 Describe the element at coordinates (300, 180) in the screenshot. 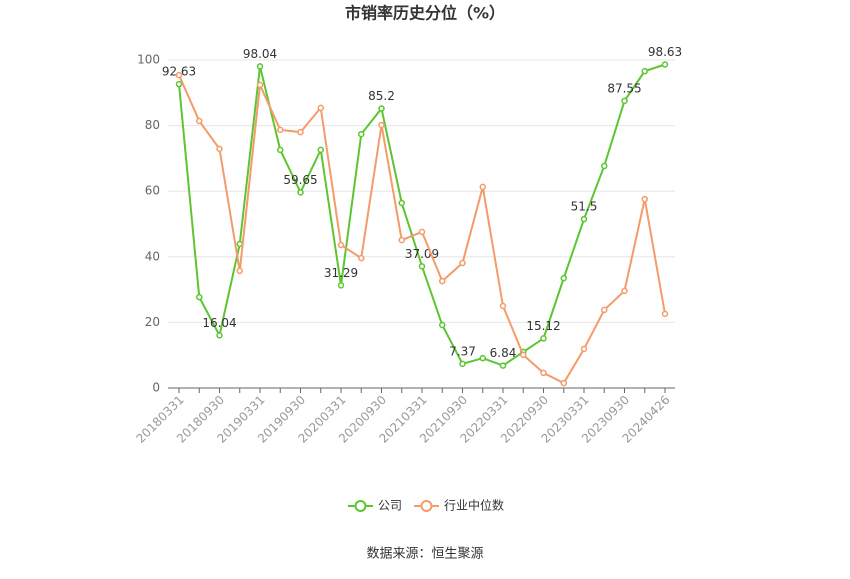

I see `data-label: 59.65` at that location.